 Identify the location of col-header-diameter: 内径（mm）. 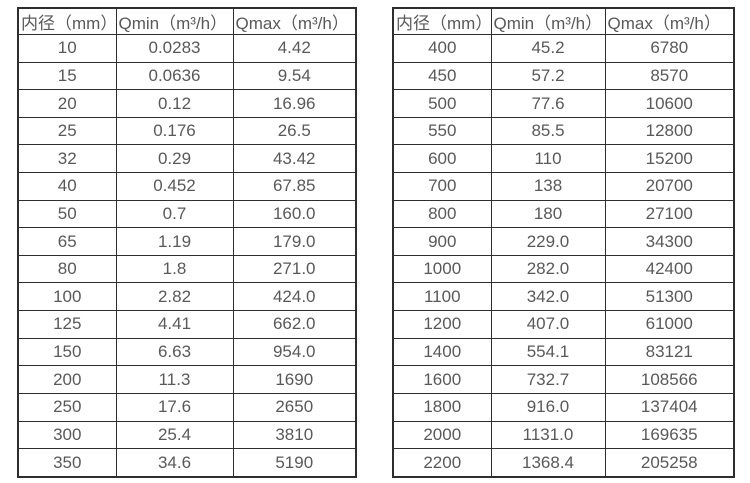
(442, 21).